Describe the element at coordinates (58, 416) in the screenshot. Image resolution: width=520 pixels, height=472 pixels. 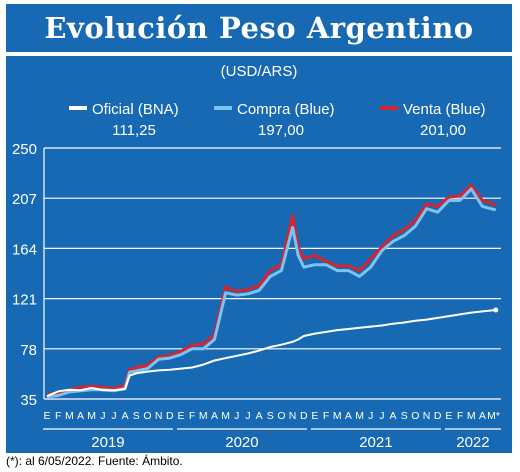
I see `x-tick-label-2: F` at that location.